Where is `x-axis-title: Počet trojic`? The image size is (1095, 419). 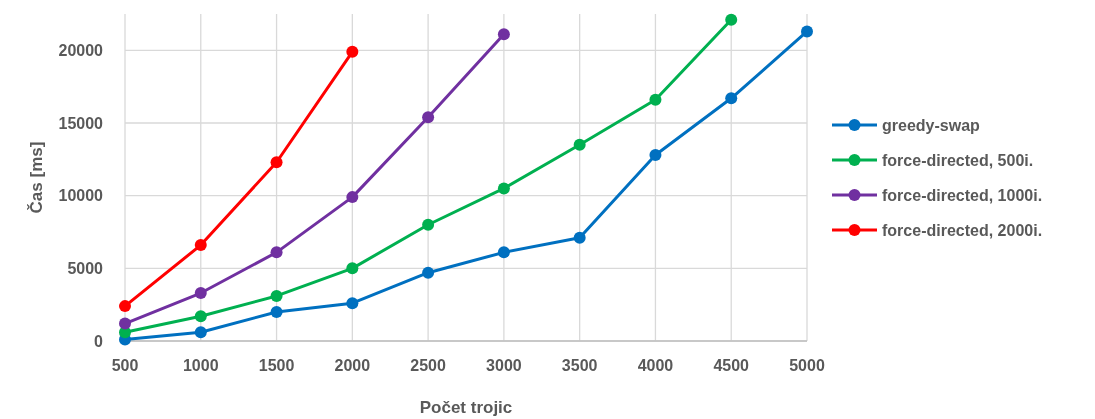
x-axis-title: Počet trojic is located at coordinates (466, 407).